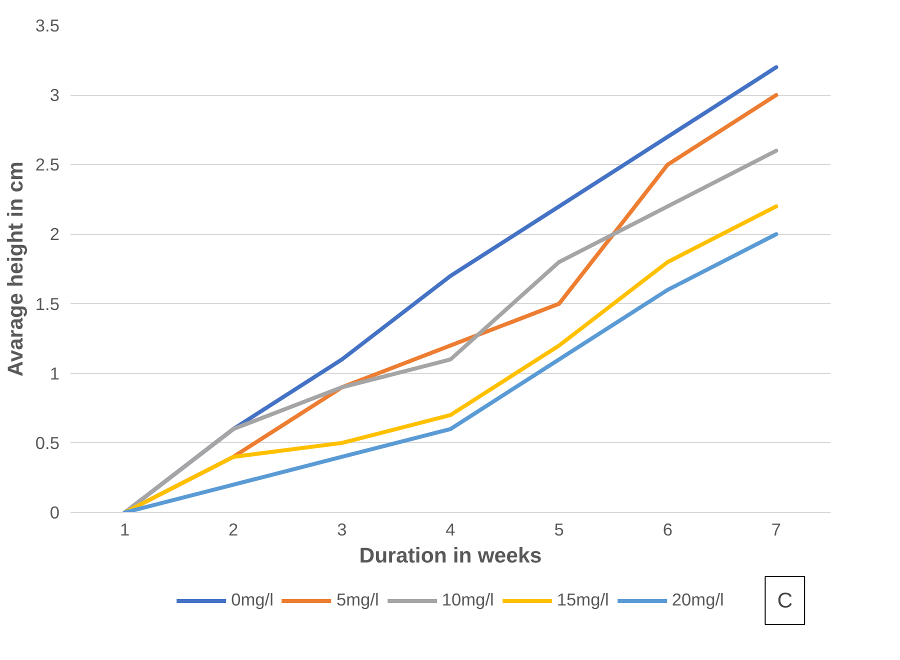 This screenshot has height=660, width=900. I want to click on x-tick-label: 2, so click(233, 530).